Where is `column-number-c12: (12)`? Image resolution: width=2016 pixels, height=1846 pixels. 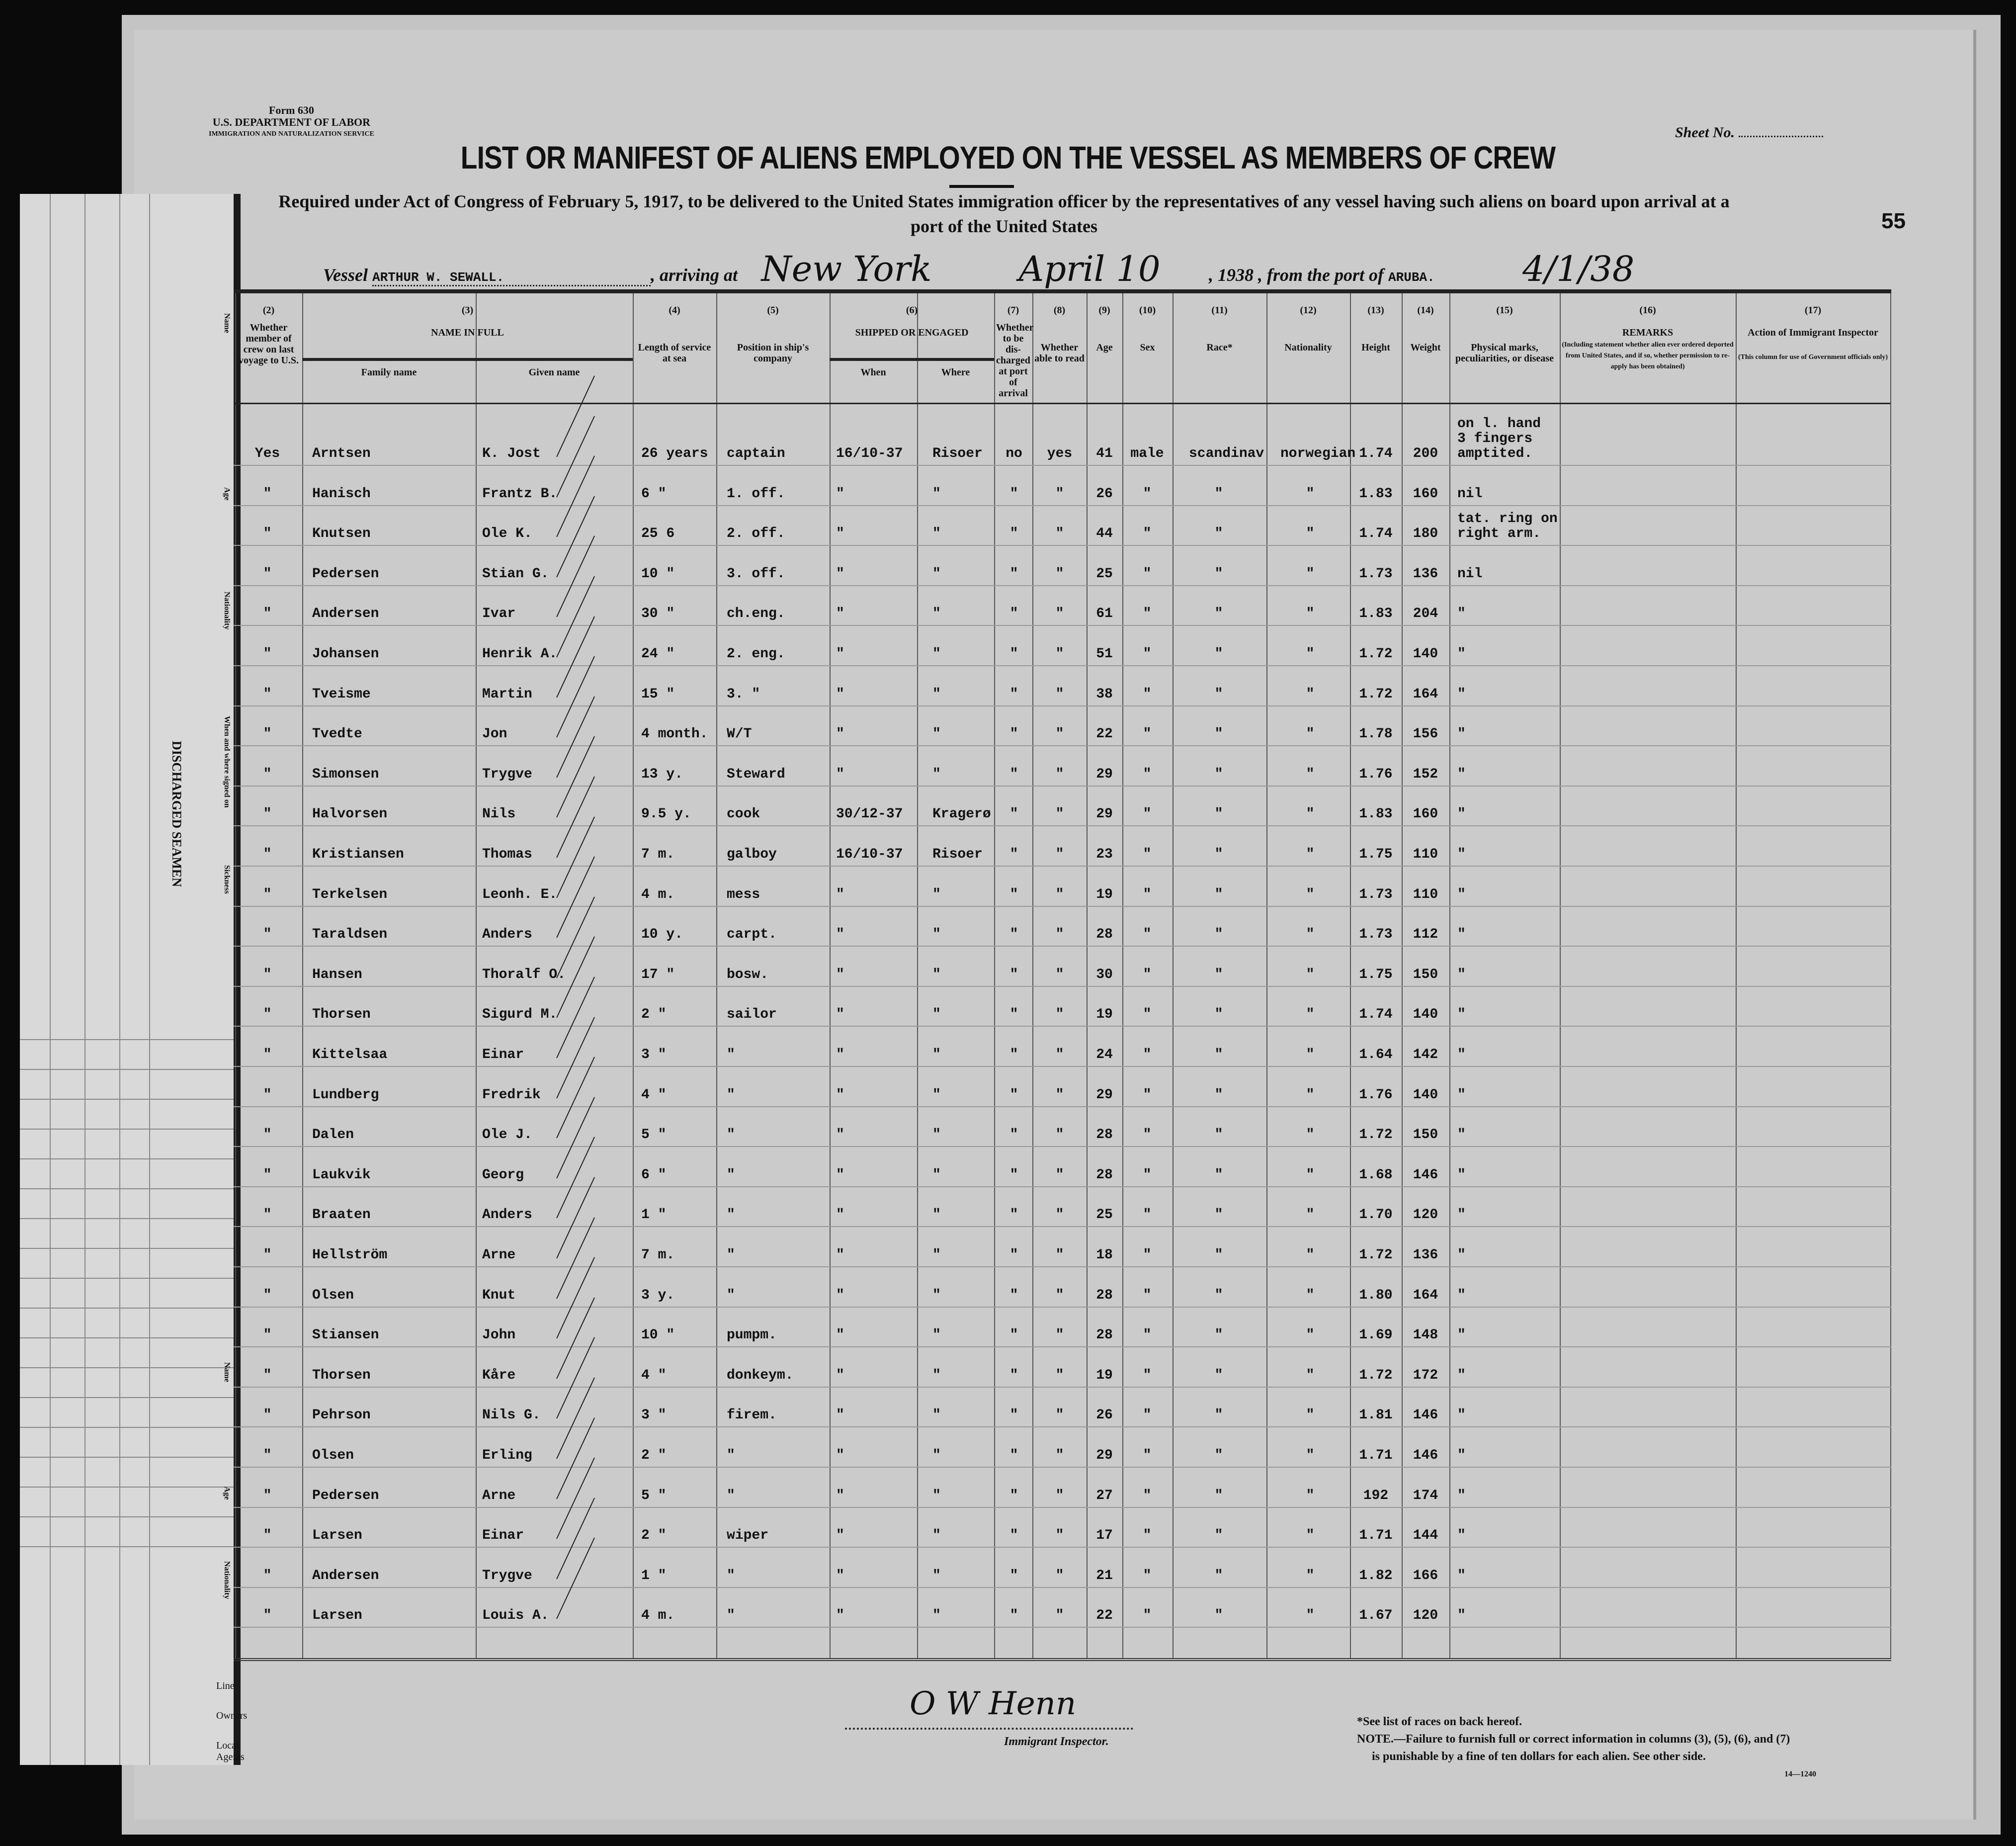
column-number-c12: (12) is located at coordinates (1308, 310).